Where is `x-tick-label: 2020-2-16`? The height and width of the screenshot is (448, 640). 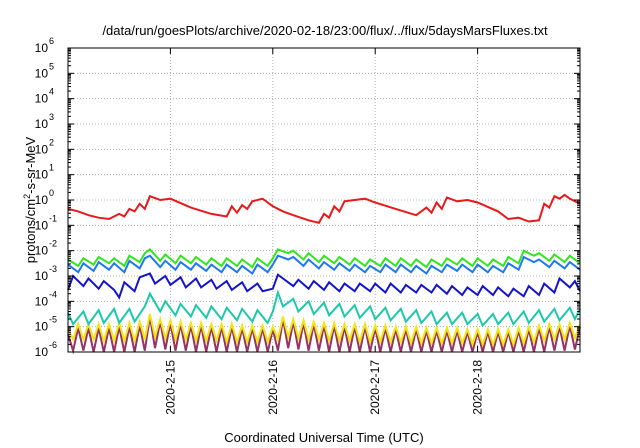
x-tick-label: 2020-2-16 is located at coordinates (273, 387).